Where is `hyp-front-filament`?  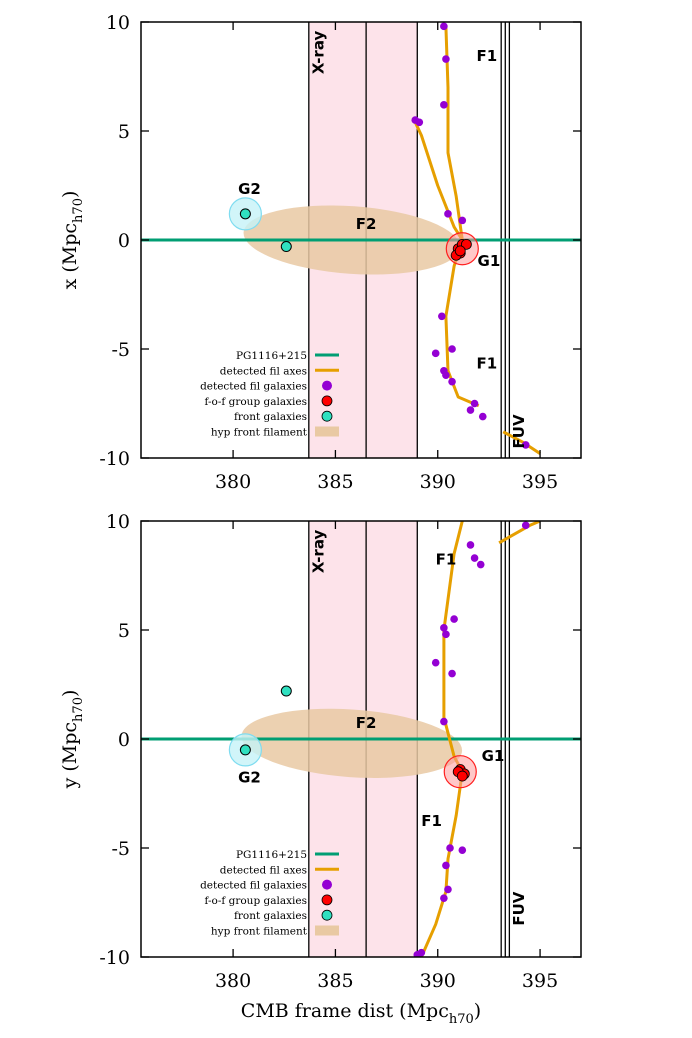 hyp-front-filament is located at coordinates (352, 743).